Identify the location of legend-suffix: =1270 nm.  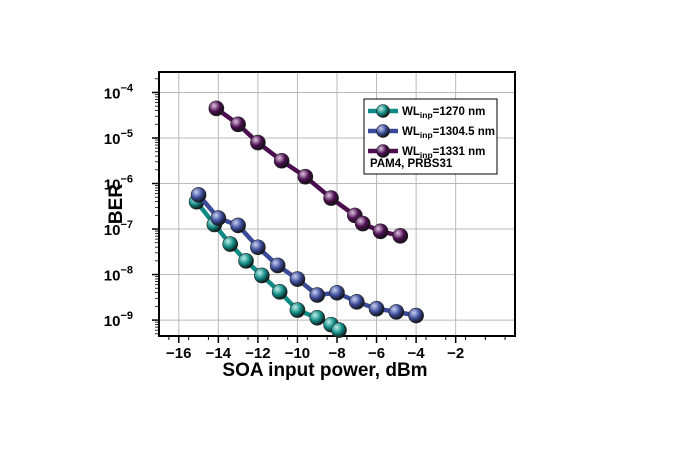
(459, 112).